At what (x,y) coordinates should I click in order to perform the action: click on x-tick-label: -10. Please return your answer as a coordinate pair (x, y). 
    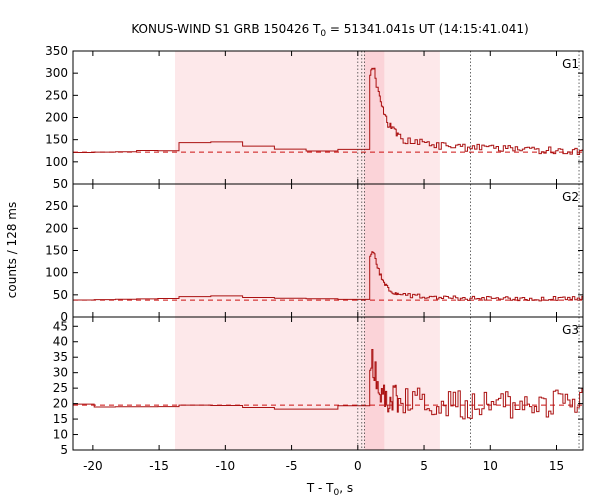
    Looking at the image, I should click on (226, 466).